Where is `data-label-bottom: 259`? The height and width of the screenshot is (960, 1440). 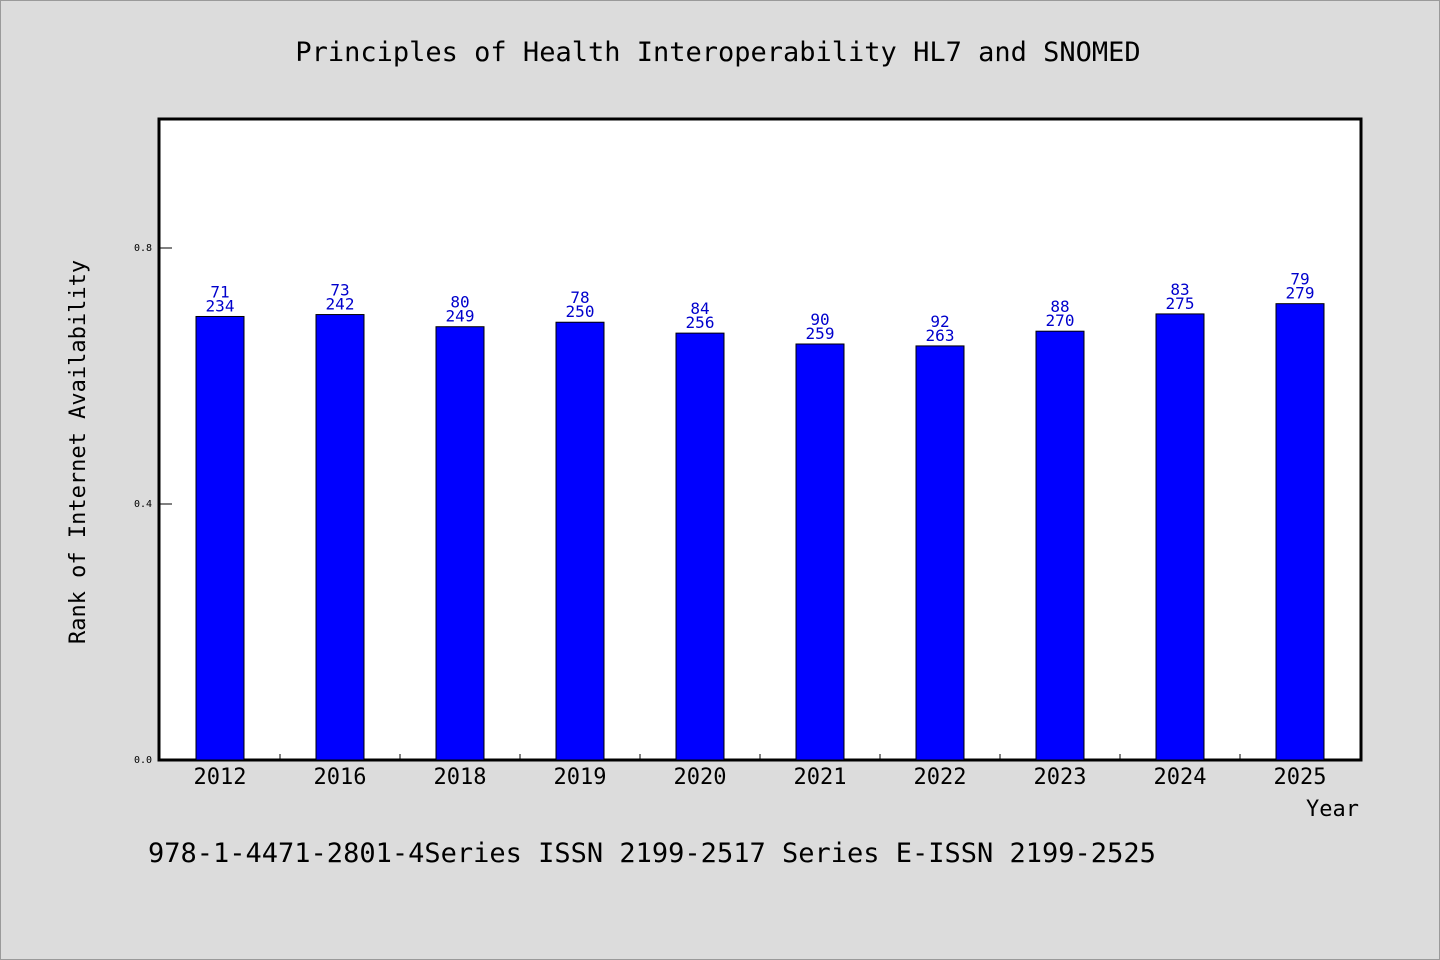 data-label-bottom: 259 is located at coordinates (820, 333).